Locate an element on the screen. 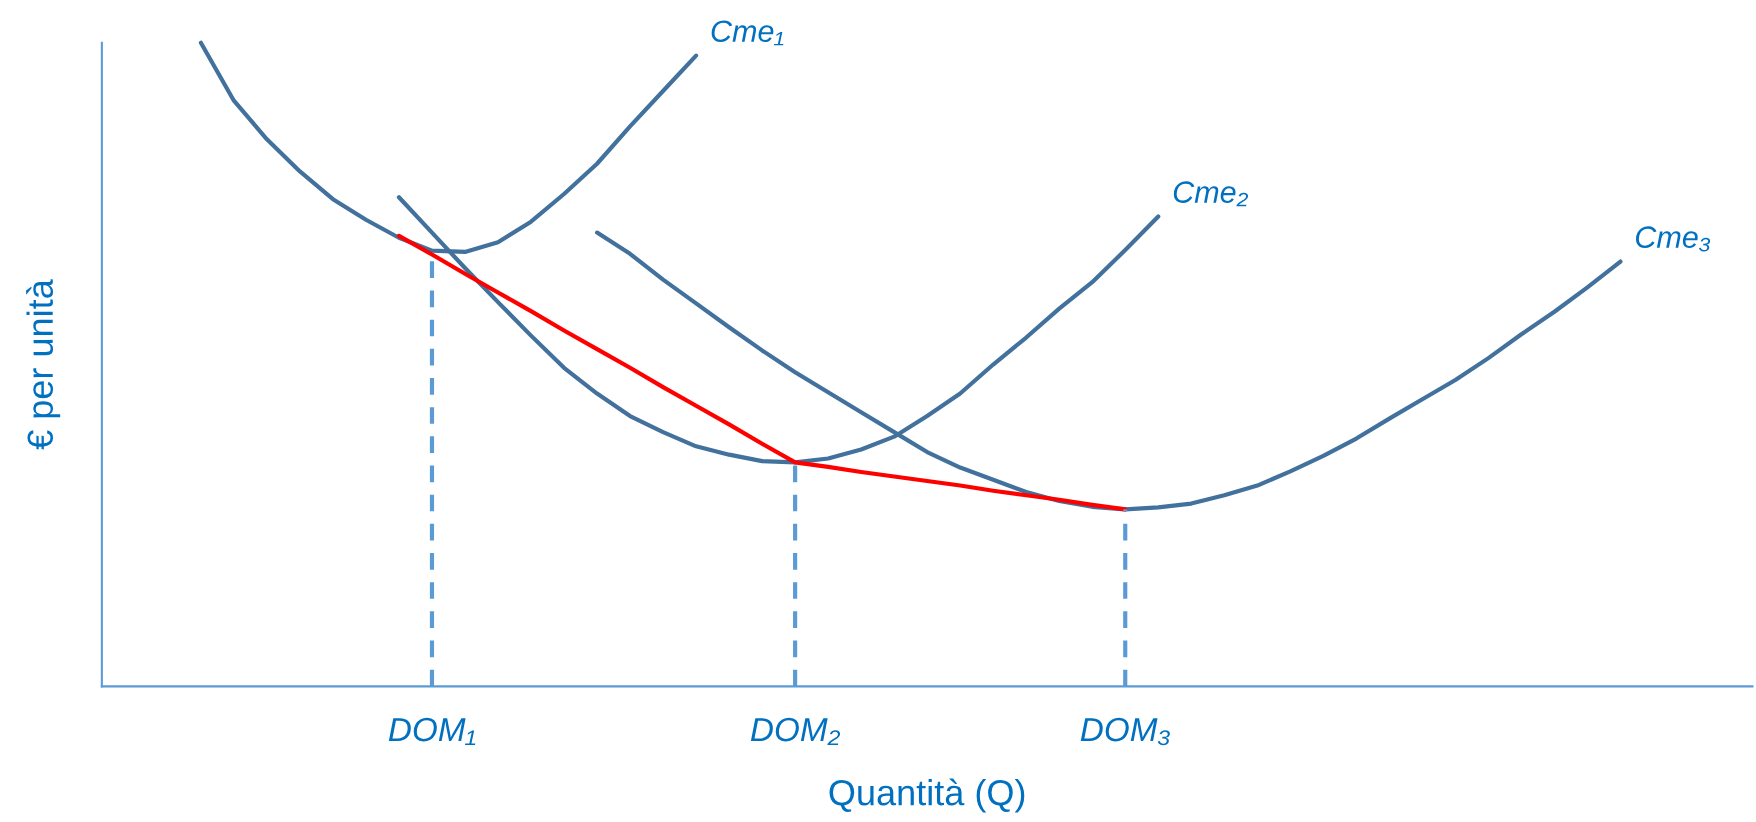 This screenshot has height=822, width=1756. x-tick-label: DOM₃ is located at coordinates (1125, 731).